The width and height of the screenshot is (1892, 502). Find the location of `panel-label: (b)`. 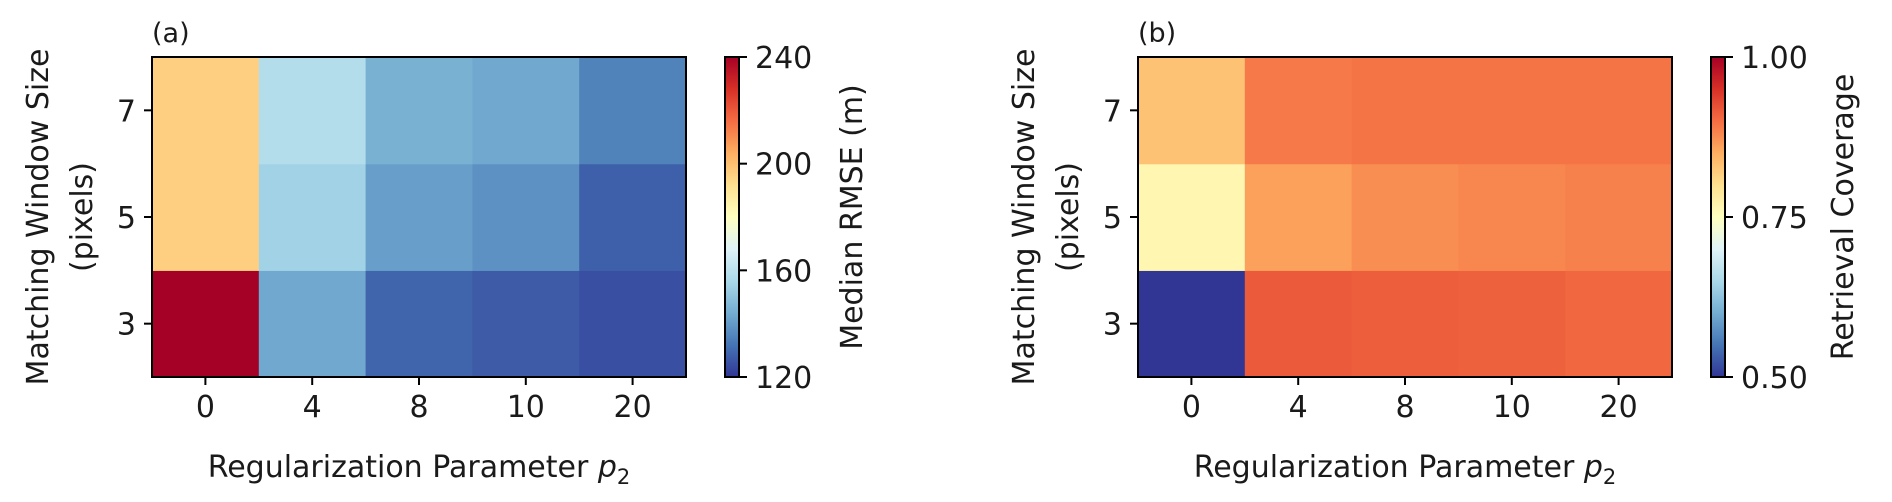

panel-label: (b) is located at coordinates (1157, 33).